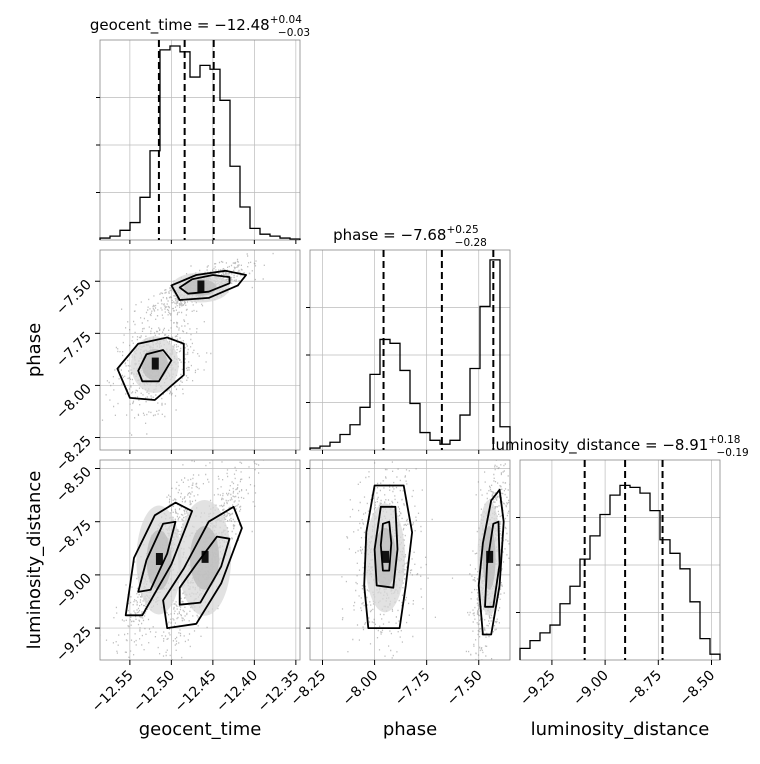 This screenshot has width=760, height=764. What do you see at coordinates (465, 689) in the screenshot?
I see `x-tick-label: −7.50` at bounding box center [465, 689].